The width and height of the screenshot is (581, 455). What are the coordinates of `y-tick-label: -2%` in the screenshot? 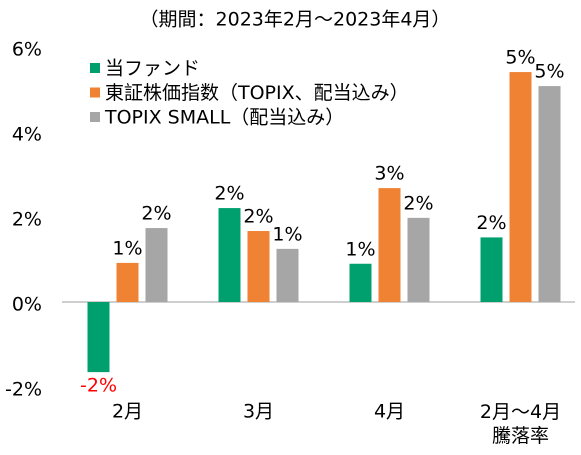 It's located at (23, 390).